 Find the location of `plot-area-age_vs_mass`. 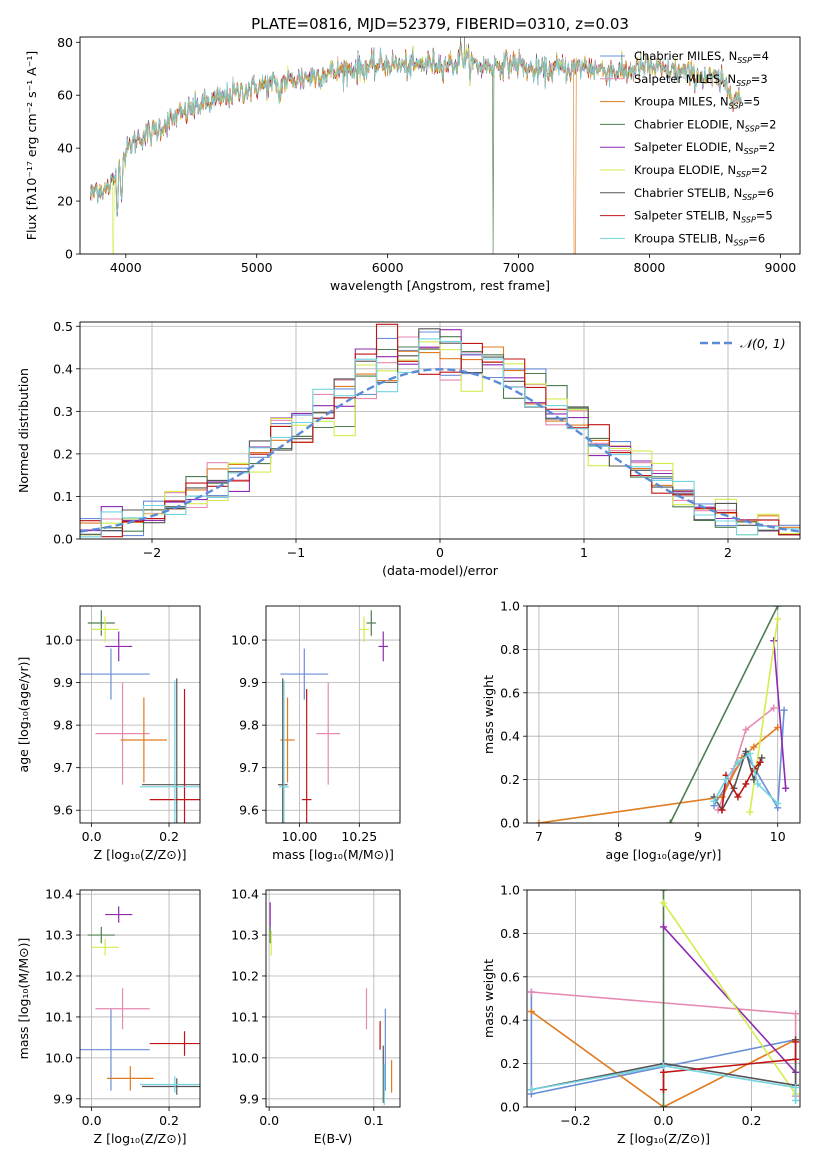

plot-area-age_vs_mass is located at coordinates (333, 716).